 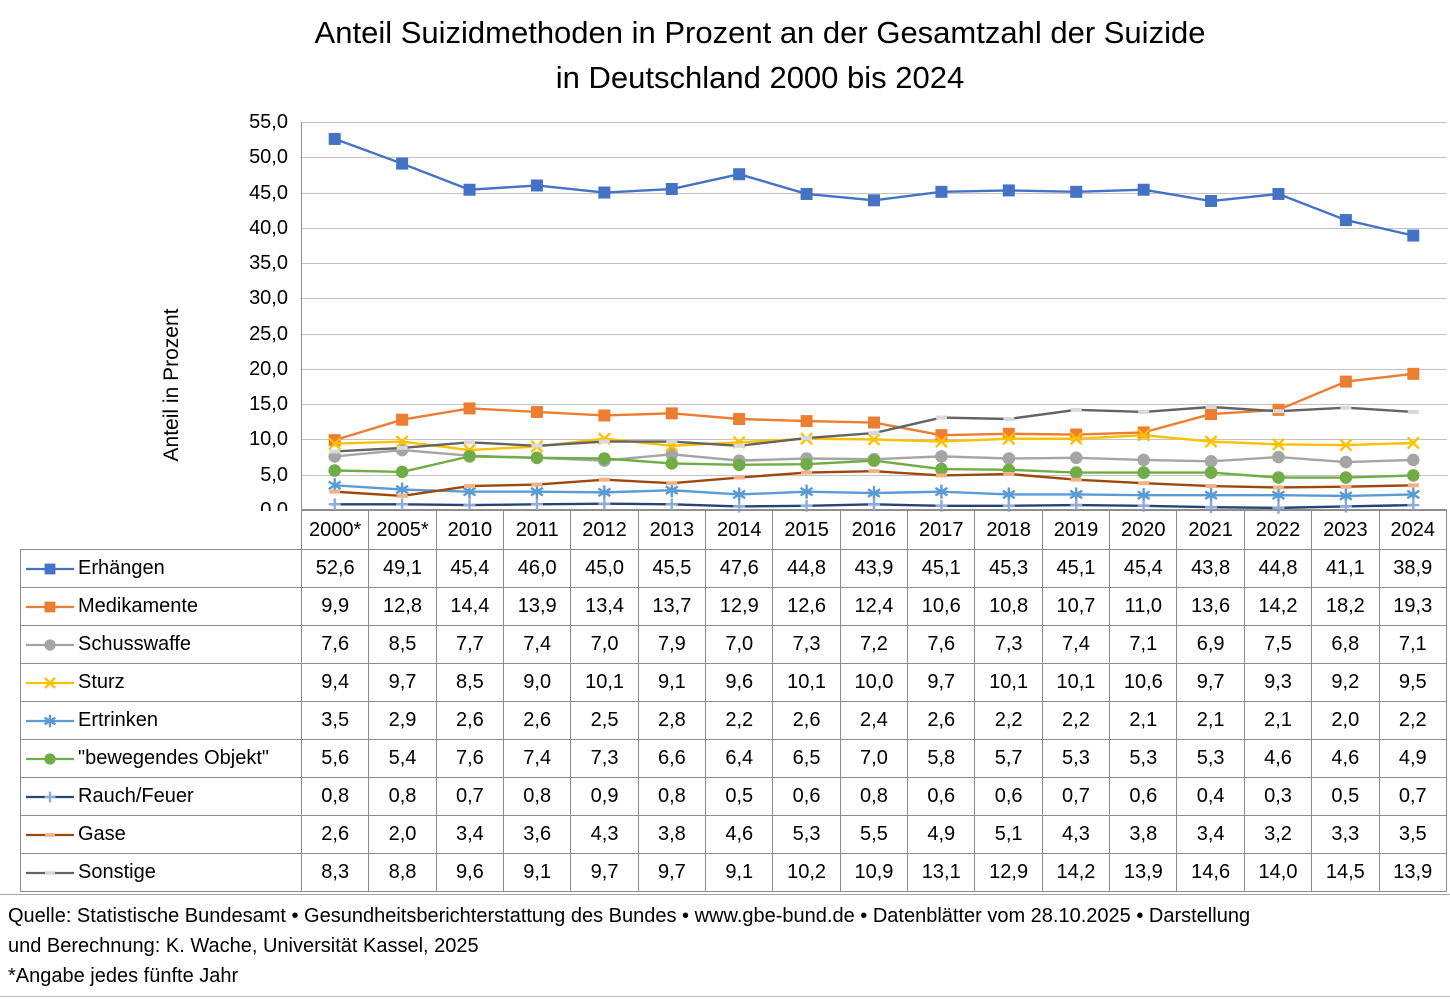 What do you see at coordinates (537, 530) in the screenshot?
I see `year-header: 2011` at bounding box center [537, 530].